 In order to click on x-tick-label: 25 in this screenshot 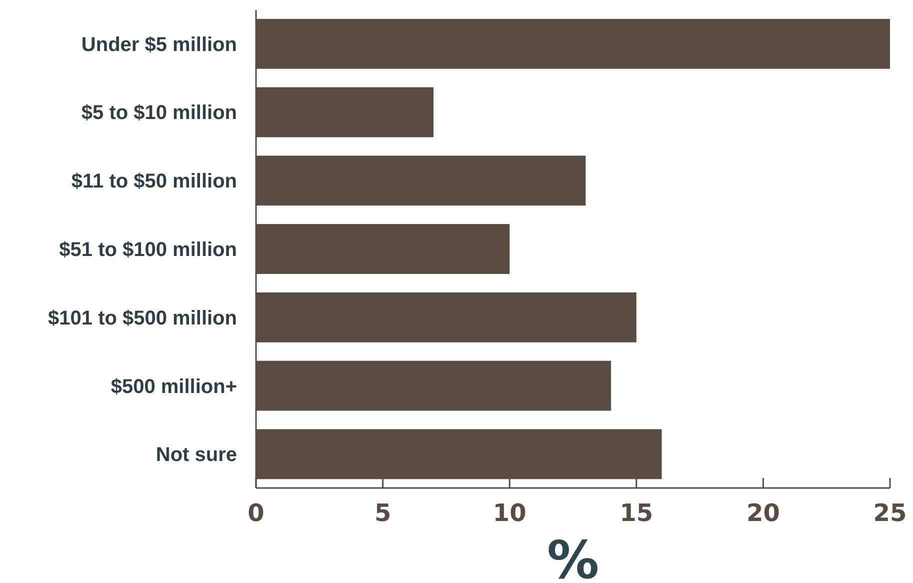, I will do `click(890, 513)`.